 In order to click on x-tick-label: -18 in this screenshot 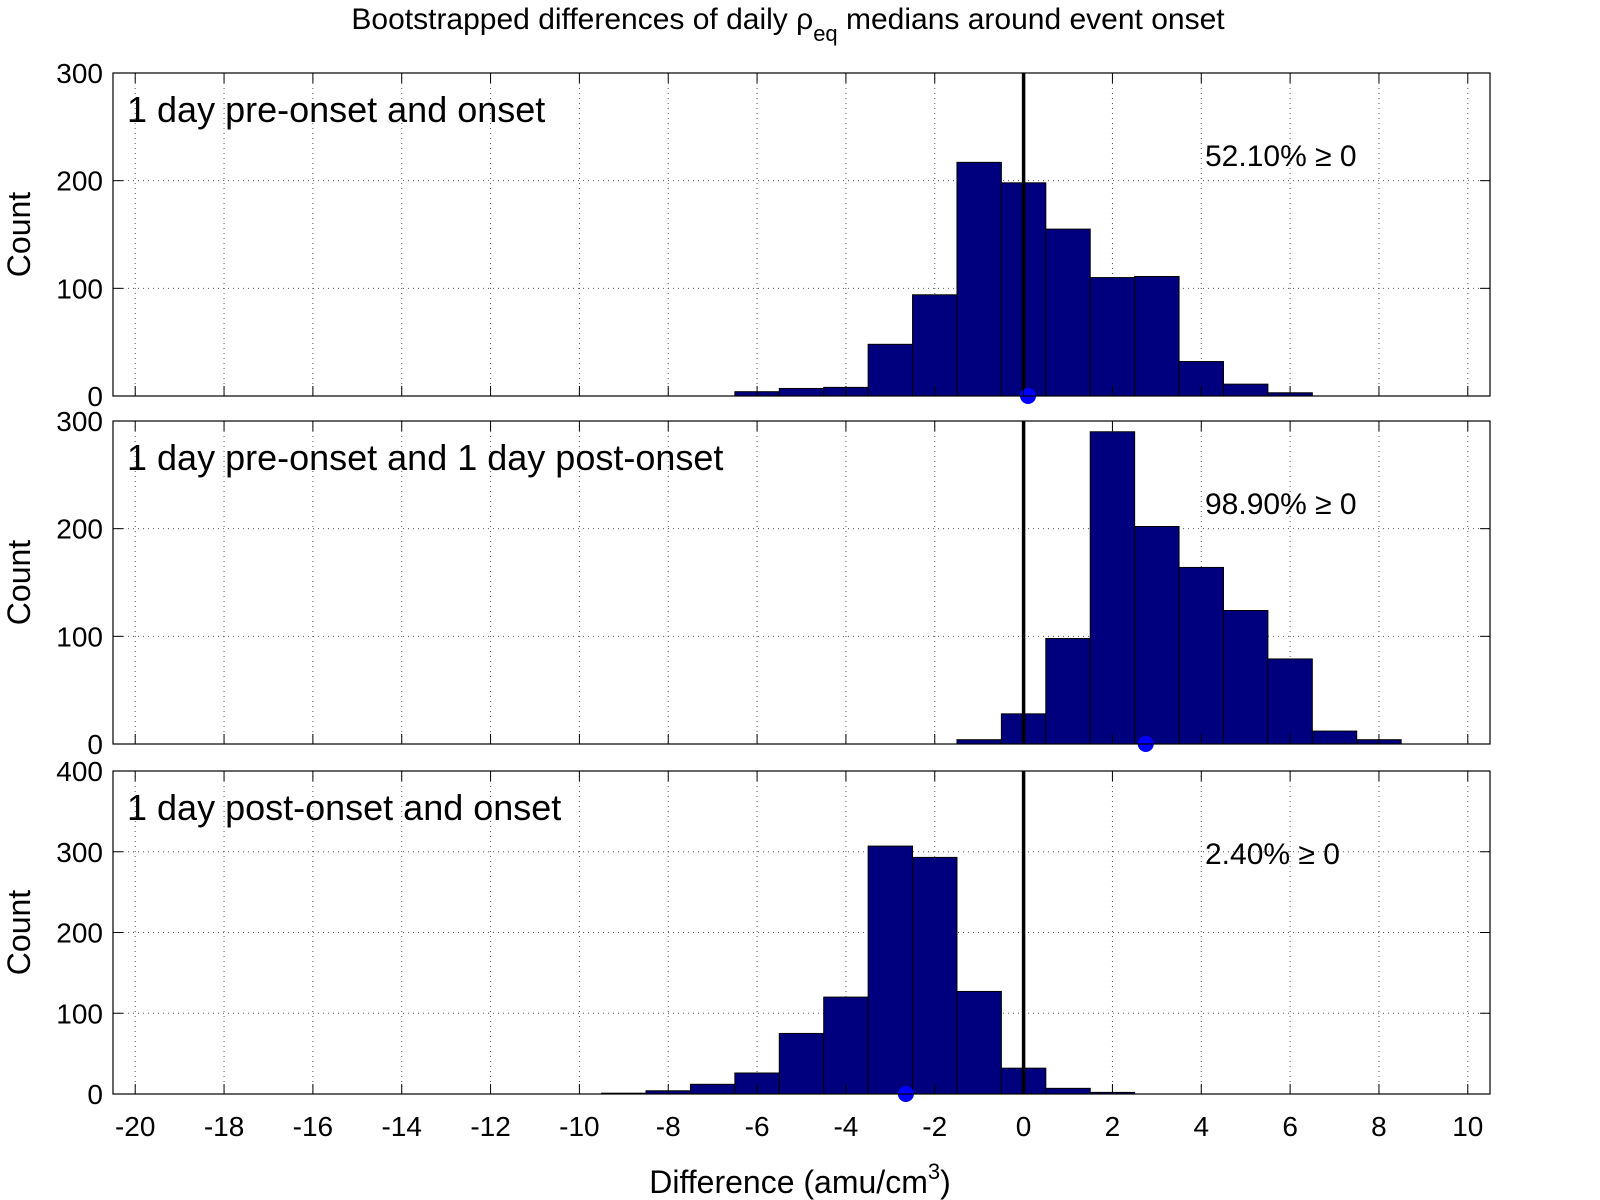, I will do `click(224, 1126)`.